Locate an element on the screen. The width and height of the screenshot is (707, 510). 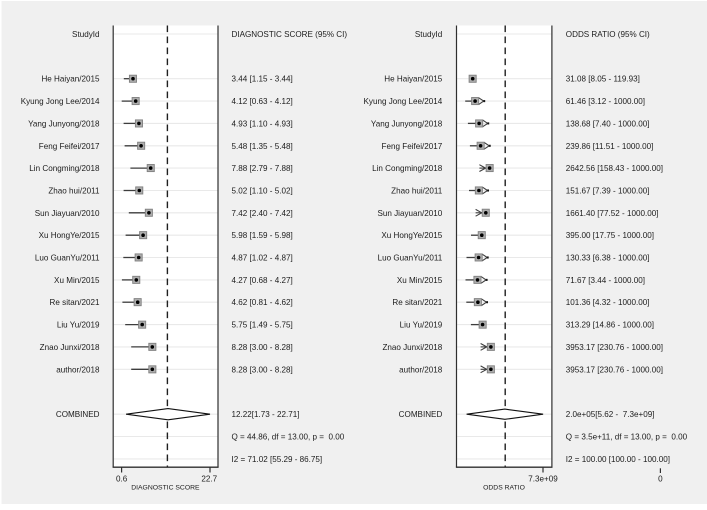
svg-text: 61.46 [3.12 - 1000.00] is located at coordinates (605, 101).